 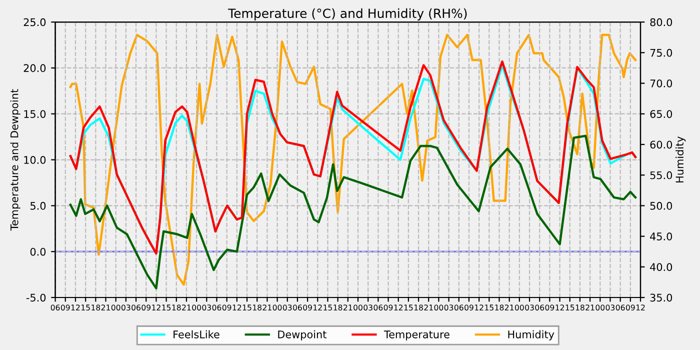 What do you see at coordinates (661, 206) in the screenshot?
I see `y2-tick-label: 50.0` at bounding box center [661, 206].